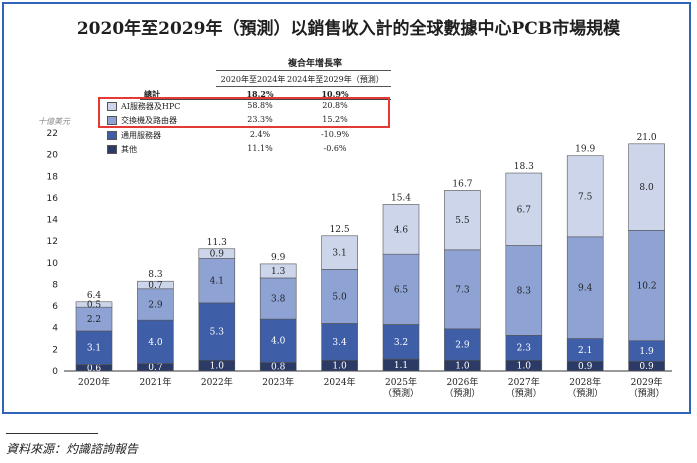  I want to click on segment-label: 3.8, so click(278, 300).